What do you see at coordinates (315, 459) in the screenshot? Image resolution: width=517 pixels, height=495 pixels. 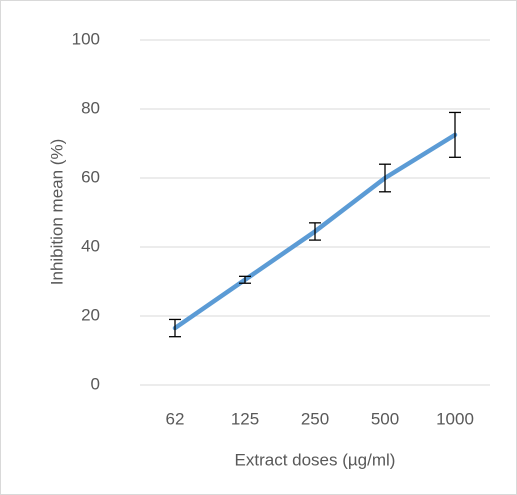 I see `x-axis-label: Extract doses (µg/ml)` at bounding box center [315, 459].